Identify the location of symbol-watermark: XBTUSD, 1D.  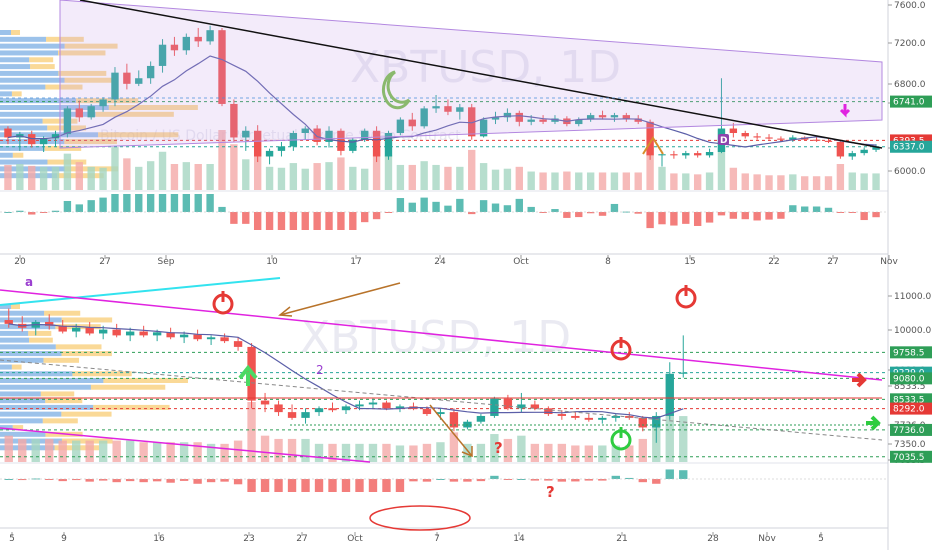
(485, 67).